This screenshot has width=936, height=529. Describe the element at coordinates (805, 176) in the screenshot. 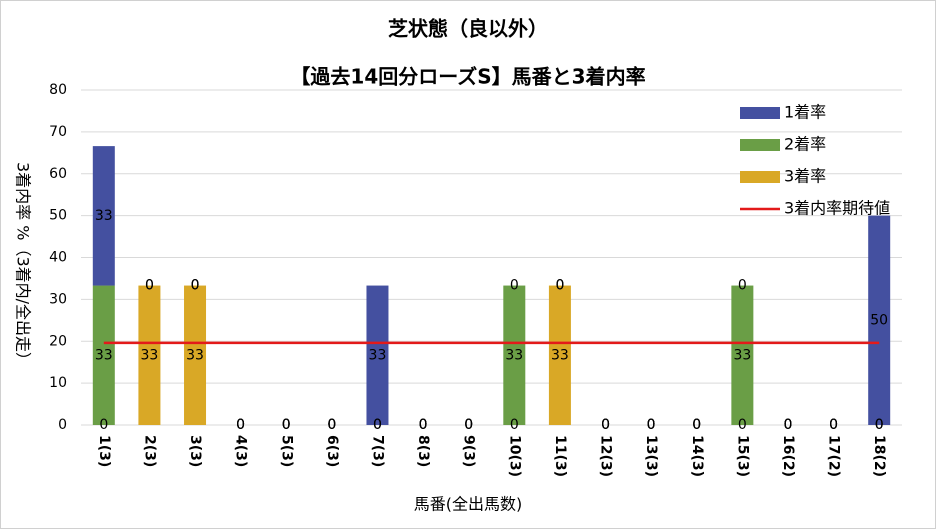

I see `legend-label: 3着率` at that location.